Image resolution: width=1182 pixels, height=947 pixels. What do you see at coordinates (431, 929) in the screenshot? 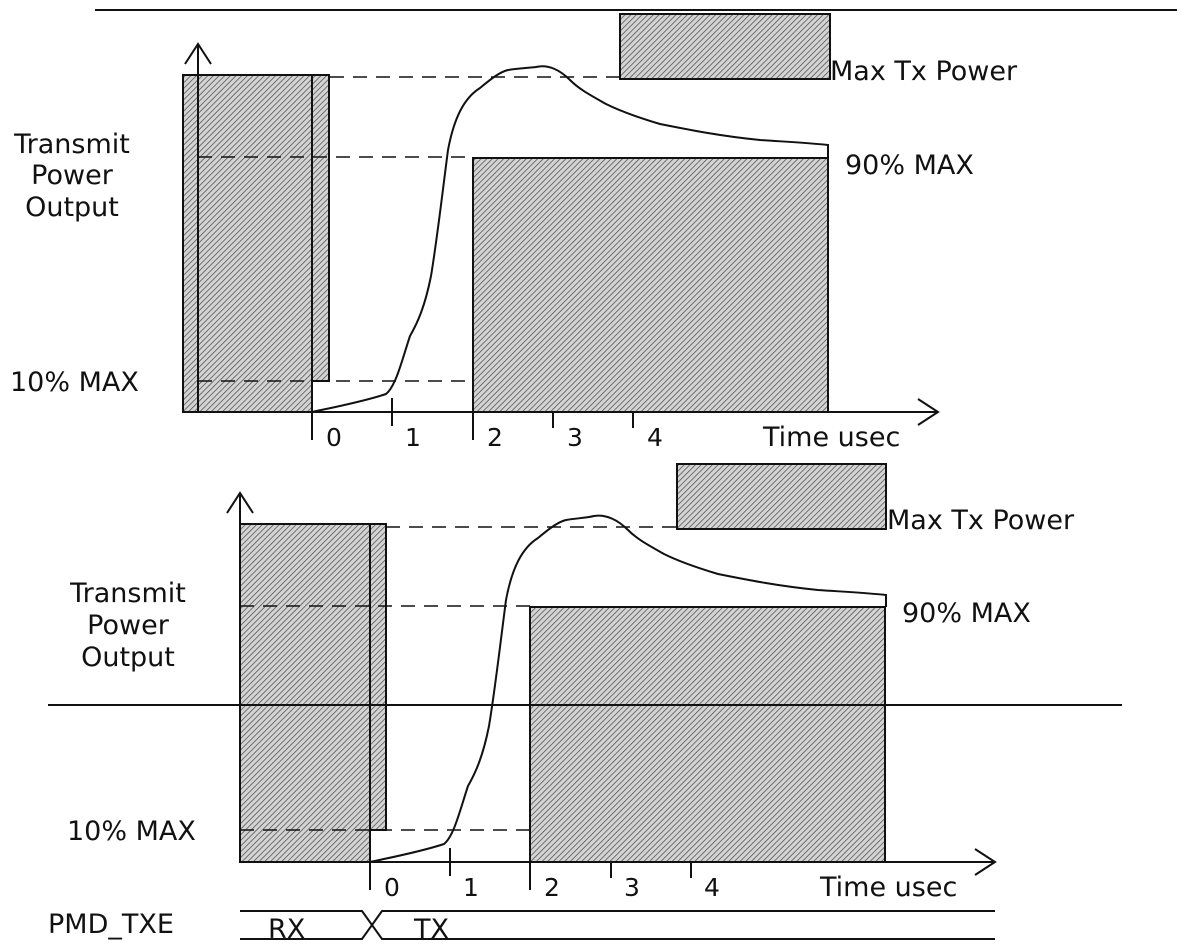
I see `pmd-tx-label: TX` at bounding box center [431, 929].